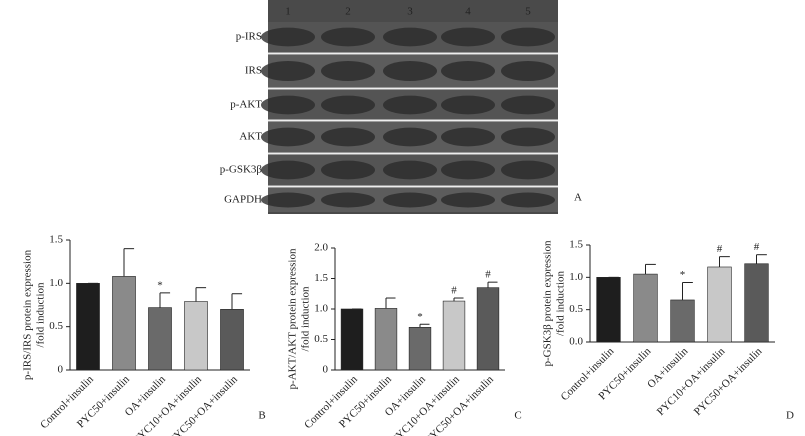 The image size is (805, 436). Describe the element at coordinates (288, 12) in the screenshot. I see `lane-label: 1` at that location.